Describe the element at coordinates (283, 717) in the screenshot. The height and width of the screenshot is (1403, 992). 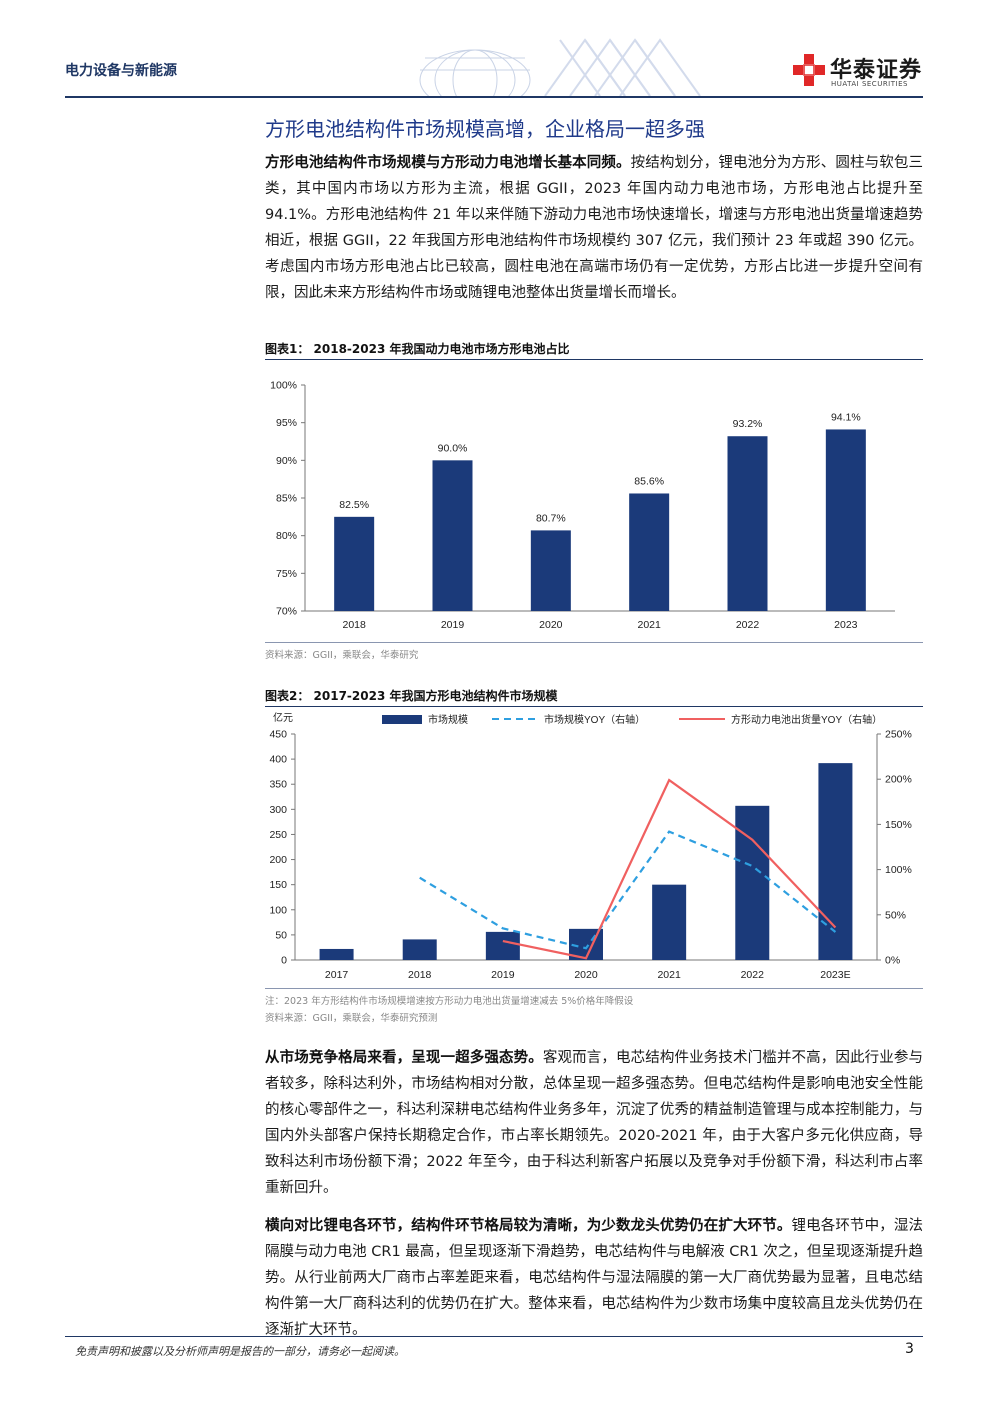
I see `y-axis-unit-label: 亿元` at that location.